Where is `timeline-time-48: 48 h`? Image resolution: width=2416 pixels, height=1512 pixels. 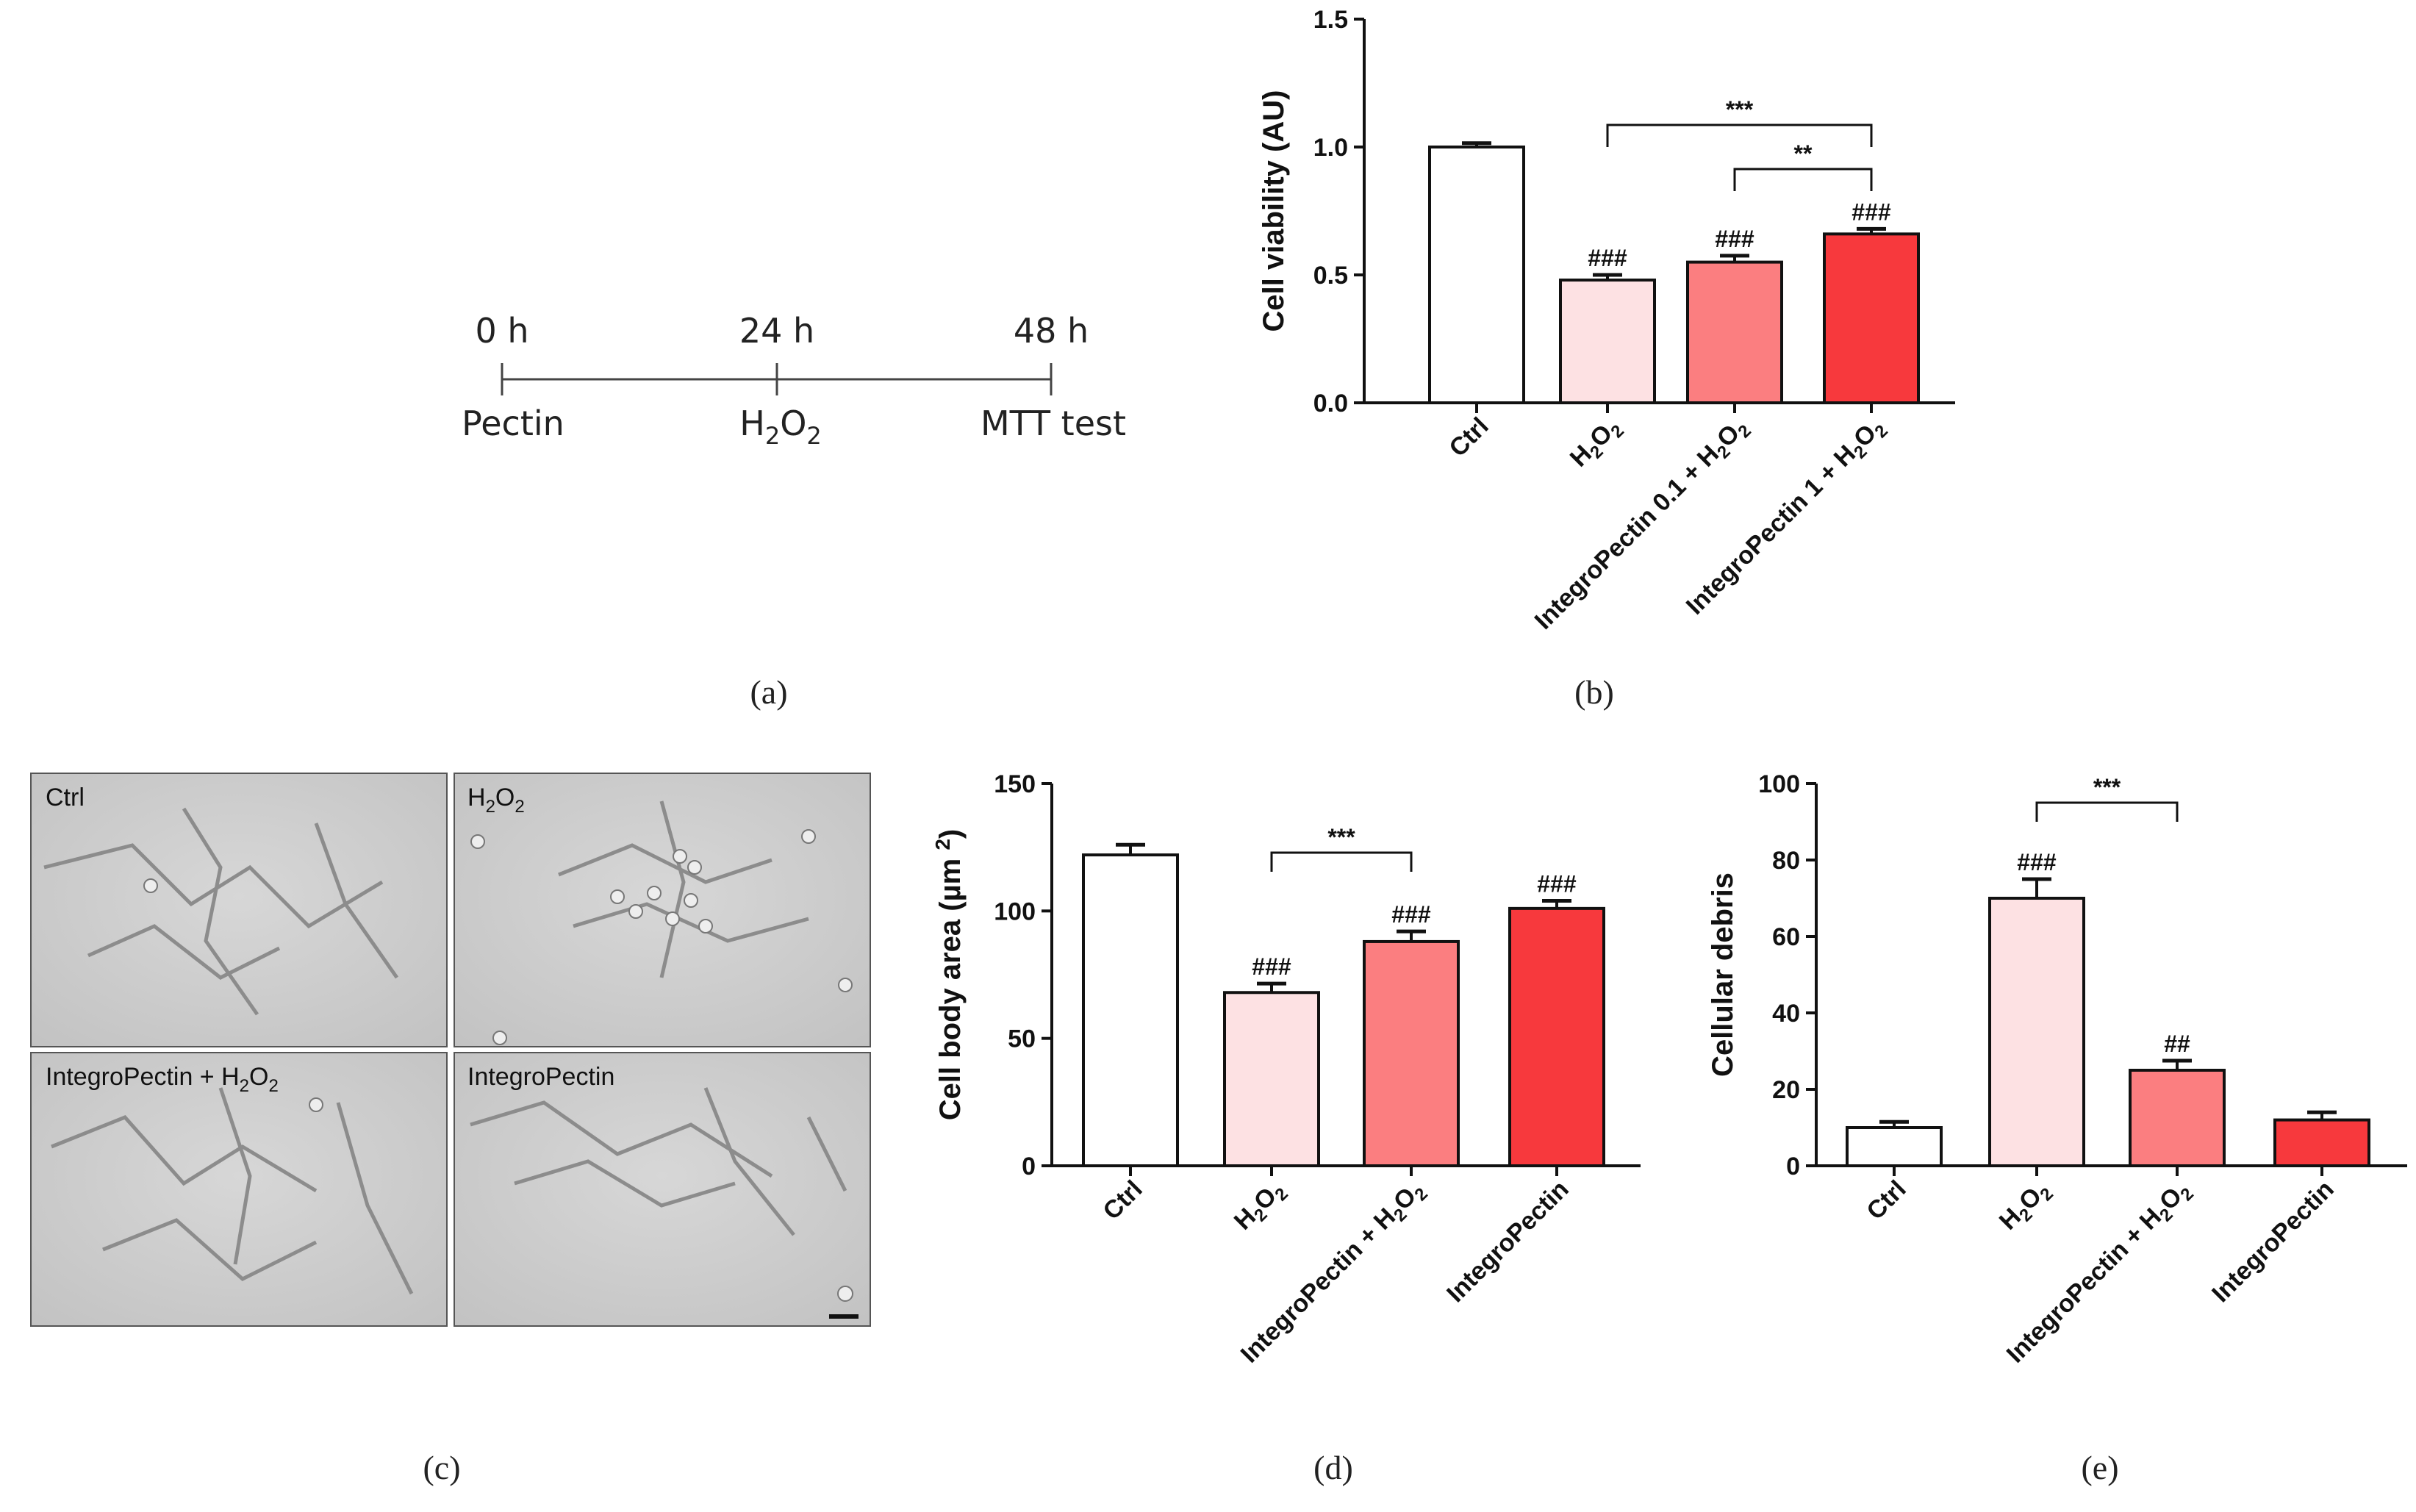
timeline-time-48: 48 h is located at coordinates (1051, 331).